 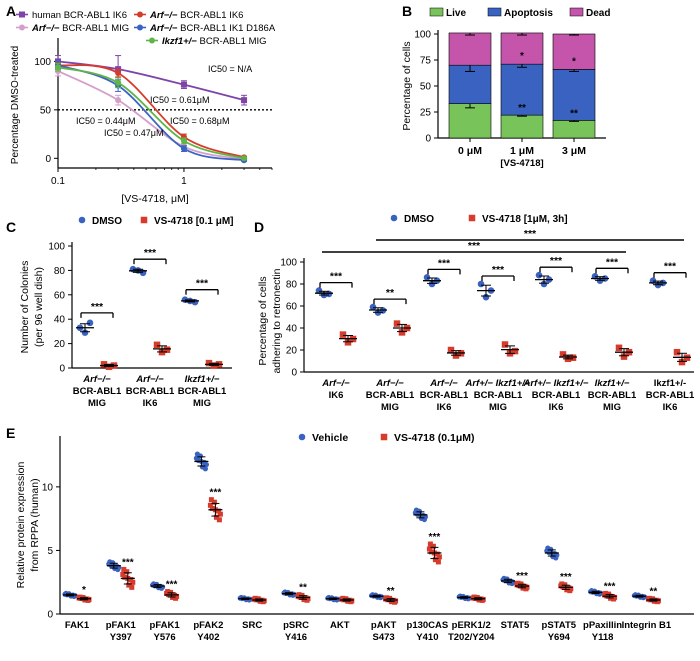 What do you see at coordinates (77, 625) in the screenshot?
I see `e-group-label: FAK1` at bounding box center [77, 625].